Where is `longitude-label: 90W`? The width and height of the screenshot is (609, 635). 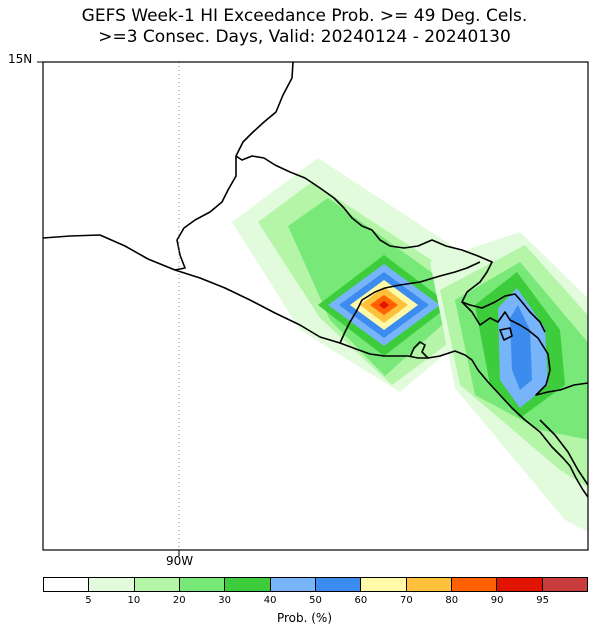 longitude-label: 90W is located at coordinates (180, 561).